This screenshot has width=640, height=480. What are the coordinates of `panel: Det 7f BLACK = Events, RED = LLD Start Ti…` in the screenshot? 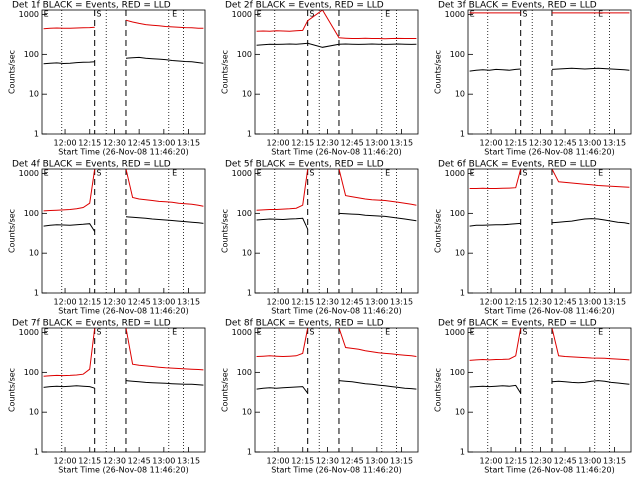 It's located at (107, 397).